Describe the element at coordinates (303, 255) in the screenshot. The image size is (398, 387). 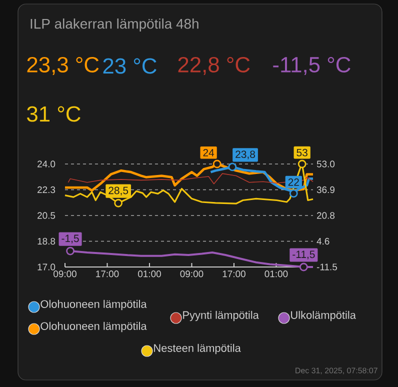
I see `data-label: -11,5` at that location.